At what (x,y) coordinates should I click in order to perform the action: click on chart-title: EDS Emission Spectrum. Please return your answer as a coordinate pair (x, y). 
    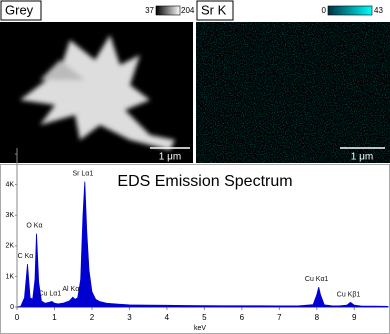
    Looking at the image, I should click on (204, 181).